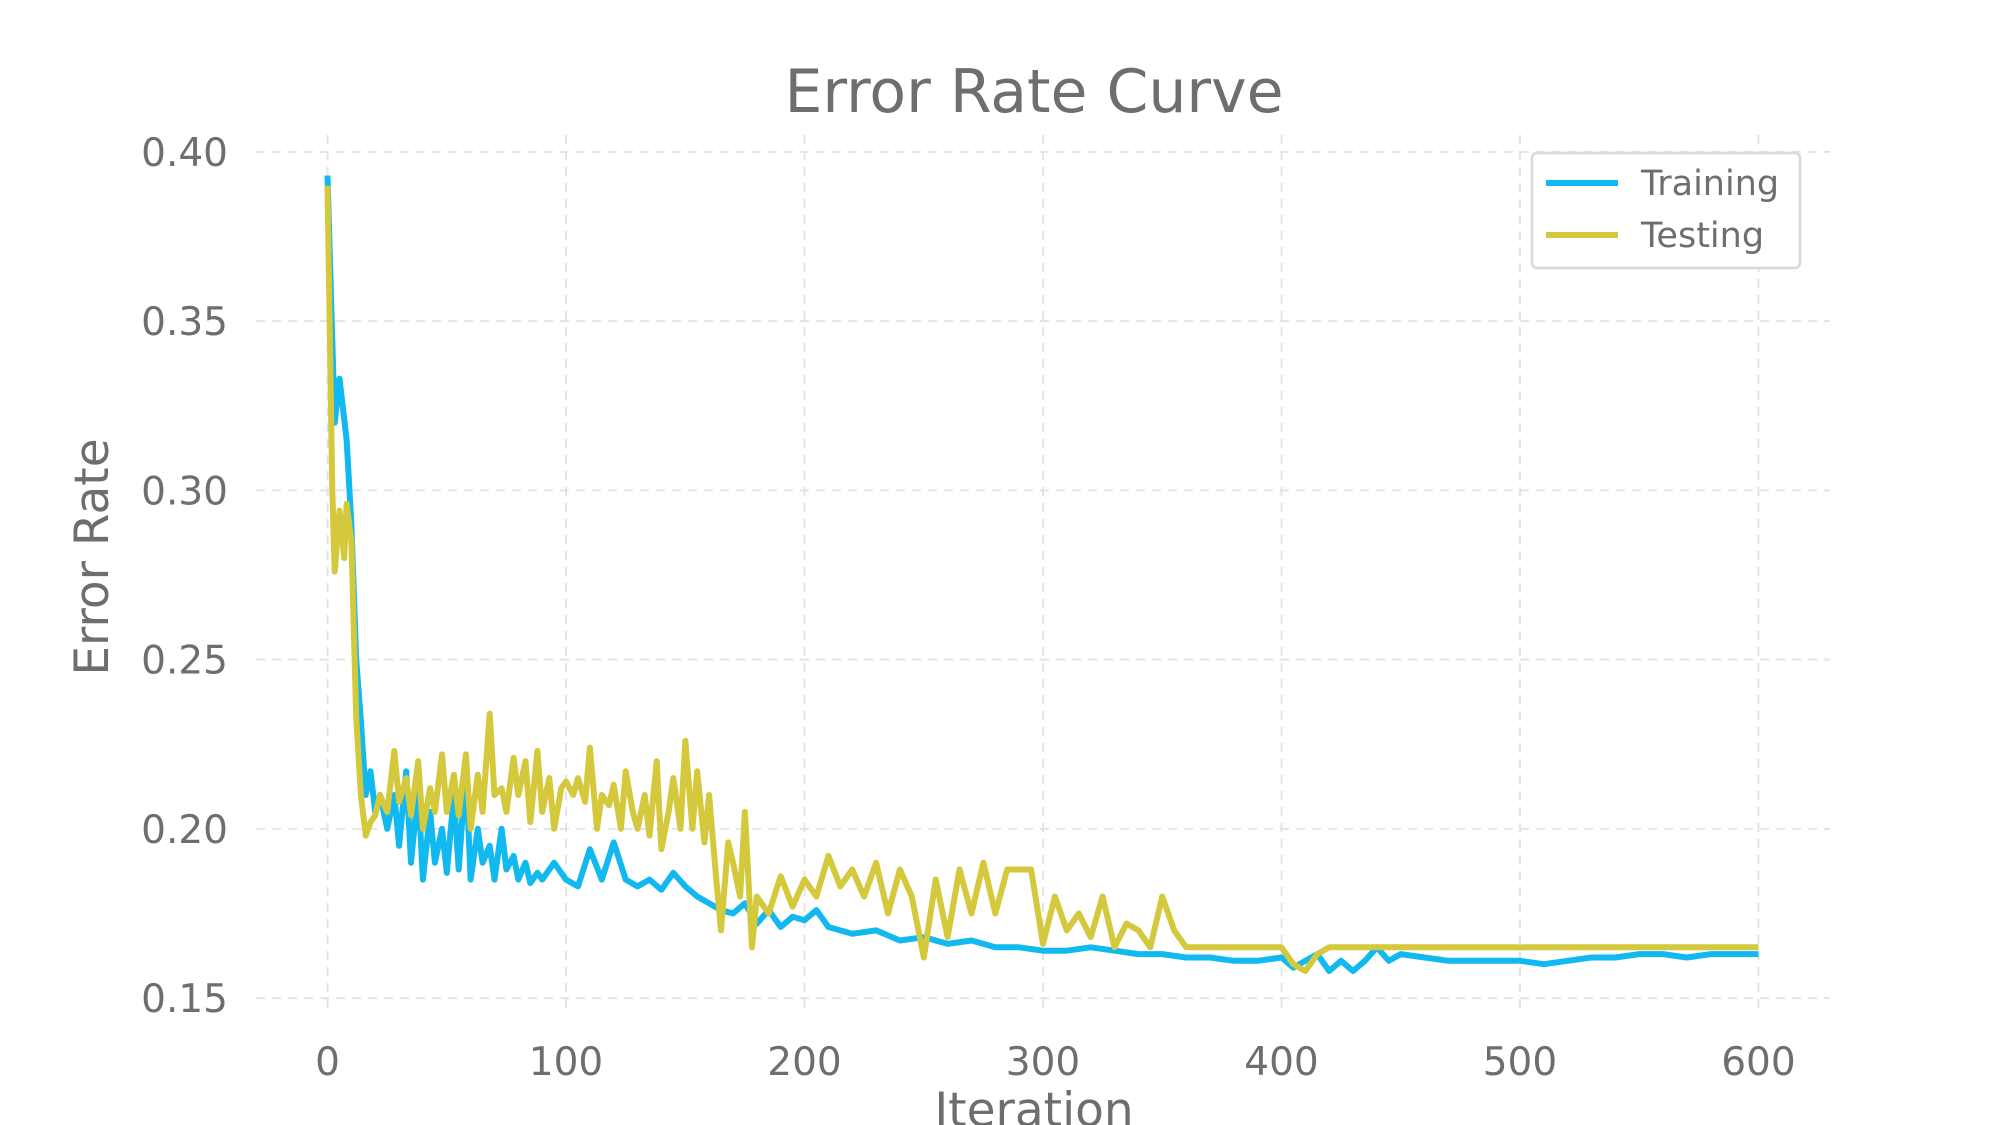 The height and width of the screenshot is (1125, 2000). I want to click on x-tick-label: 0, so click(327, 1062).